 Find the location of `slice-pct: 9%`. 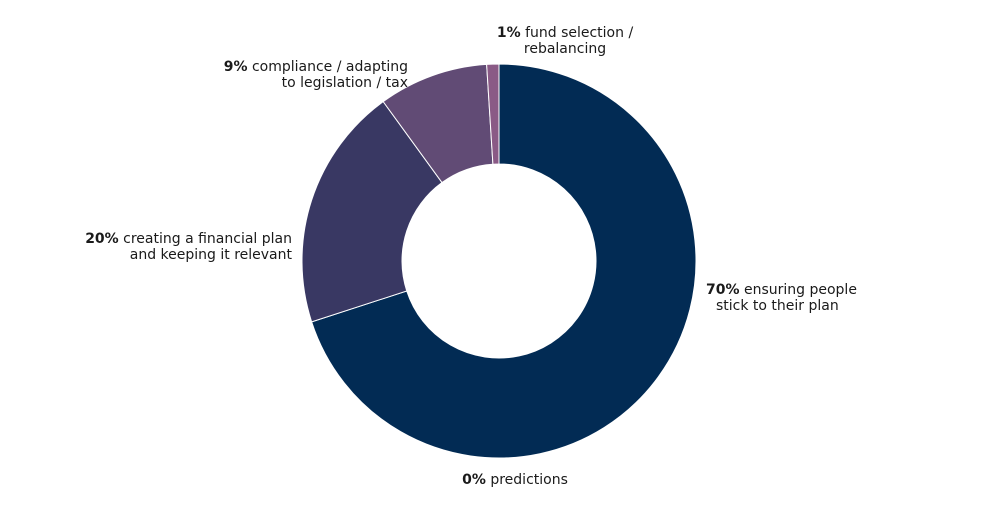

slice-pct: 9% is located at coordinates (235, 67).